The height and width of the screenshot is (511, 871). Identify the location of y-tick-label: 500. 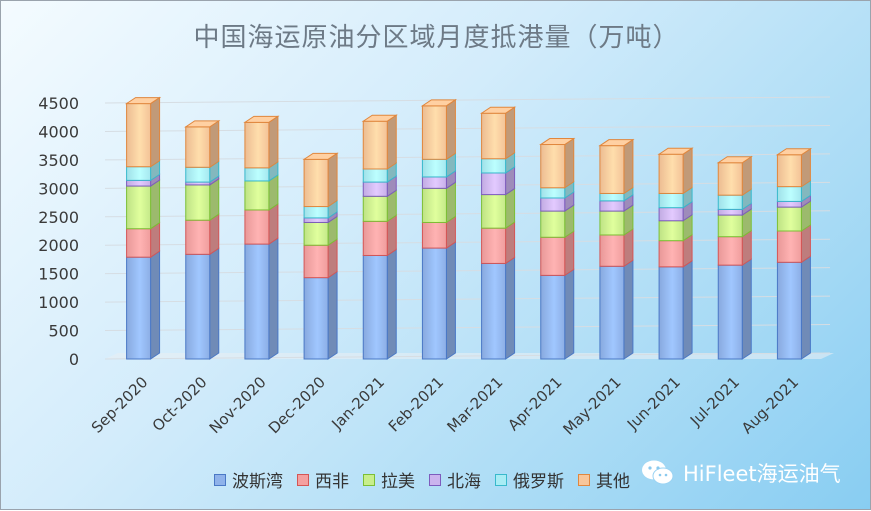
(63, 331).